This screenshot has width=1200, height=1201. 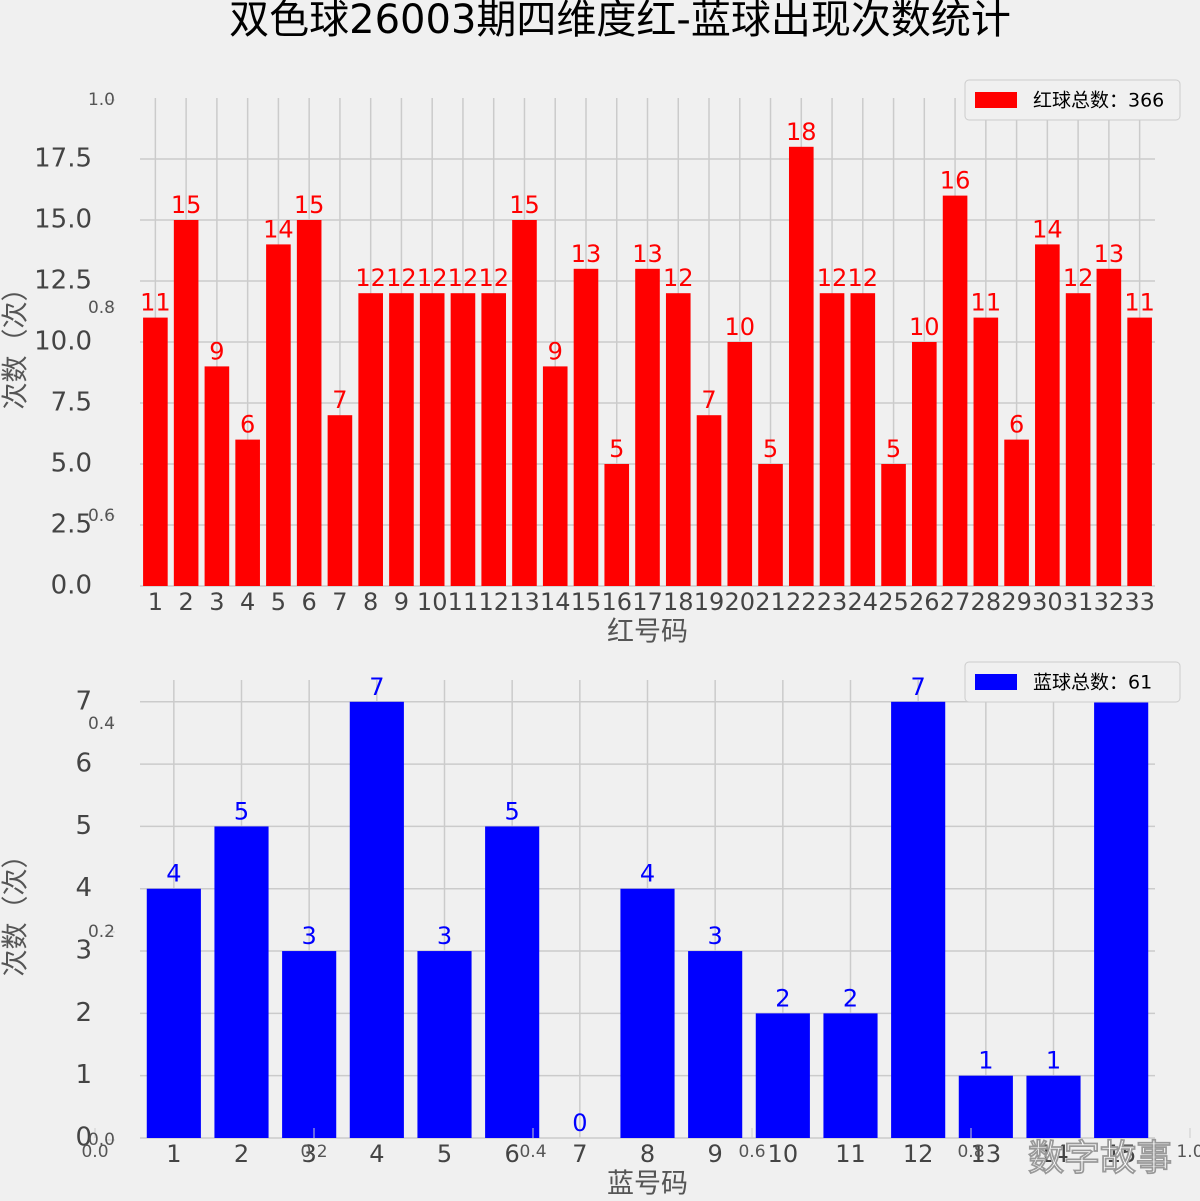 I want to click on ghost-y-tick-label: 1.0, so click(x=101, y=100).